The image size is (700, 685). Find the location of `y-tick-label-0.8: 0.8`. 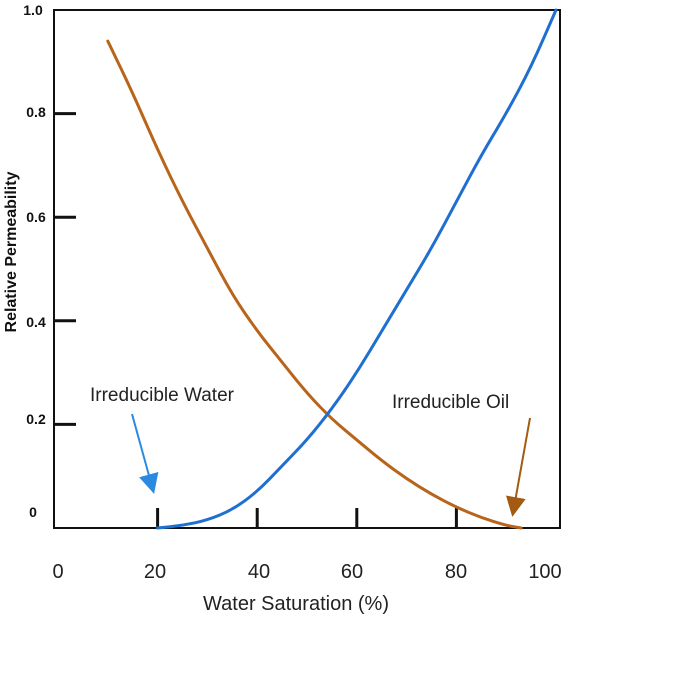

y-tick-label-0.8: 0.8 is located at coordinates (36, 112).